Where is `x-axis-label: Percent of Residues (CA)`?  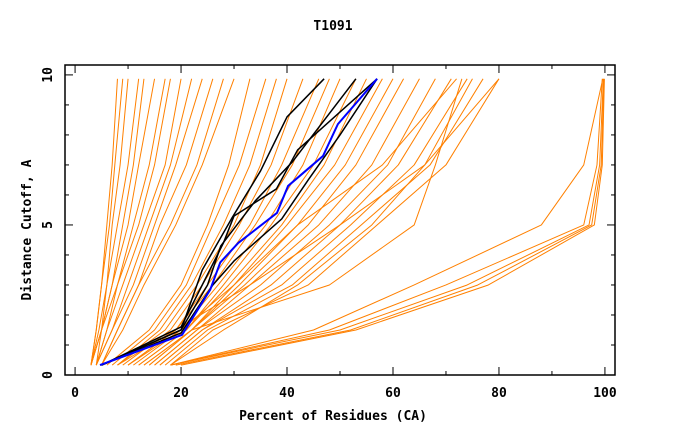 x-axis-label: Percent of Residues (CA) is located at coordinates (333, 416).